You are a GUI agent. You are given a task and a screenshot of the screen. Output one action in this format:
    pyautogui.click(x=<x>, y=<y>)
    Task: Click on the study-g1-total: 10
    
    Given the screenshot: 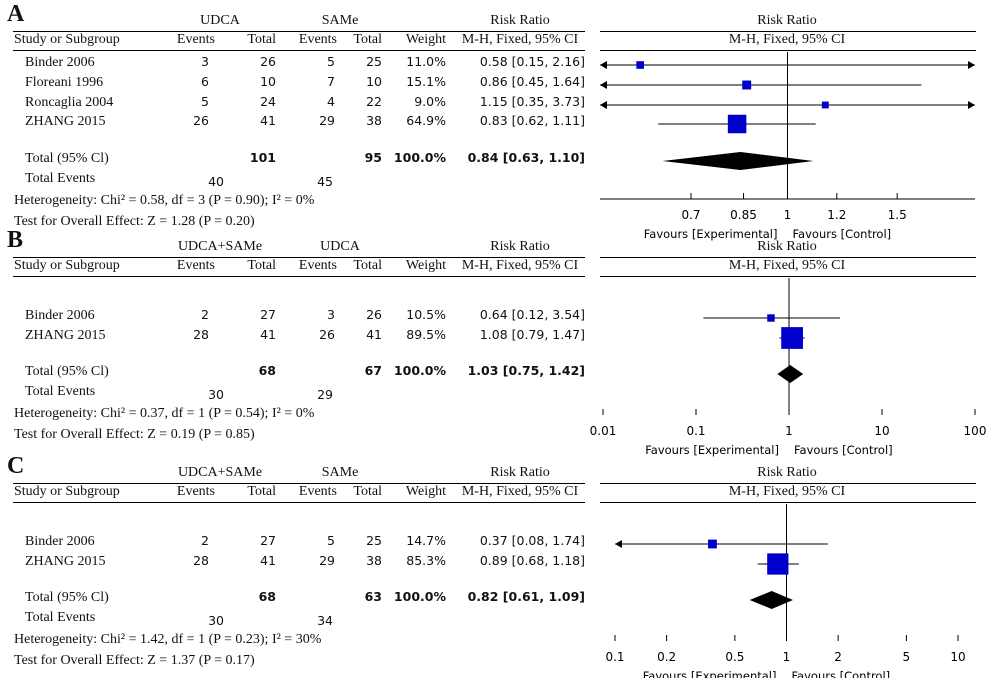 What is the action you would take?
    pyautogui.click(x=268, y=81)
    